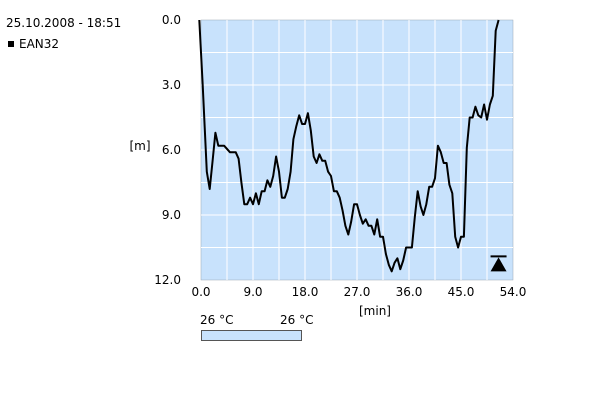 Image resolution: width=600 pixels, height=400 pixels. I want to click on x-tick-label: 45.0, so click(461, 292).